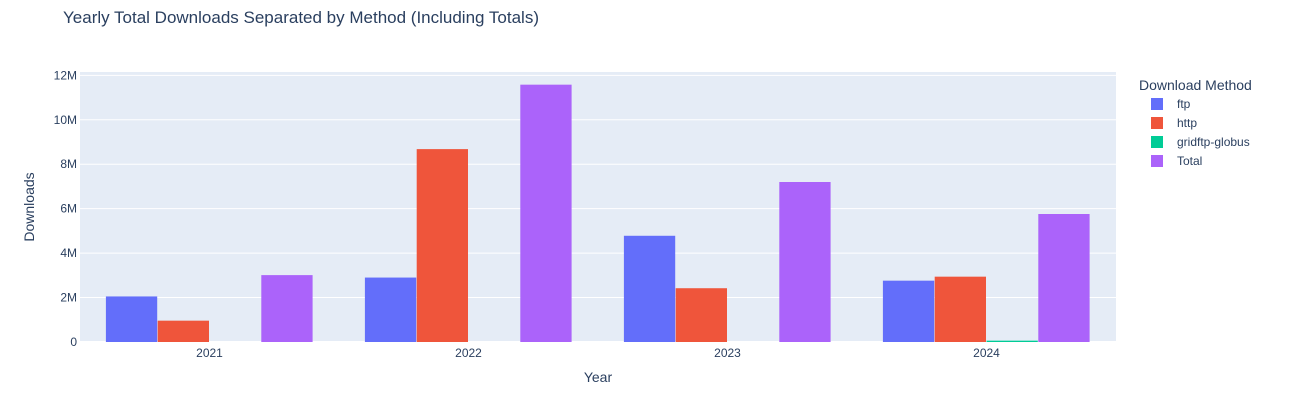  Describe the element at coordinates (1213, 142) in the screenshot. I see `legend-label: gridftp-globus` at that location.